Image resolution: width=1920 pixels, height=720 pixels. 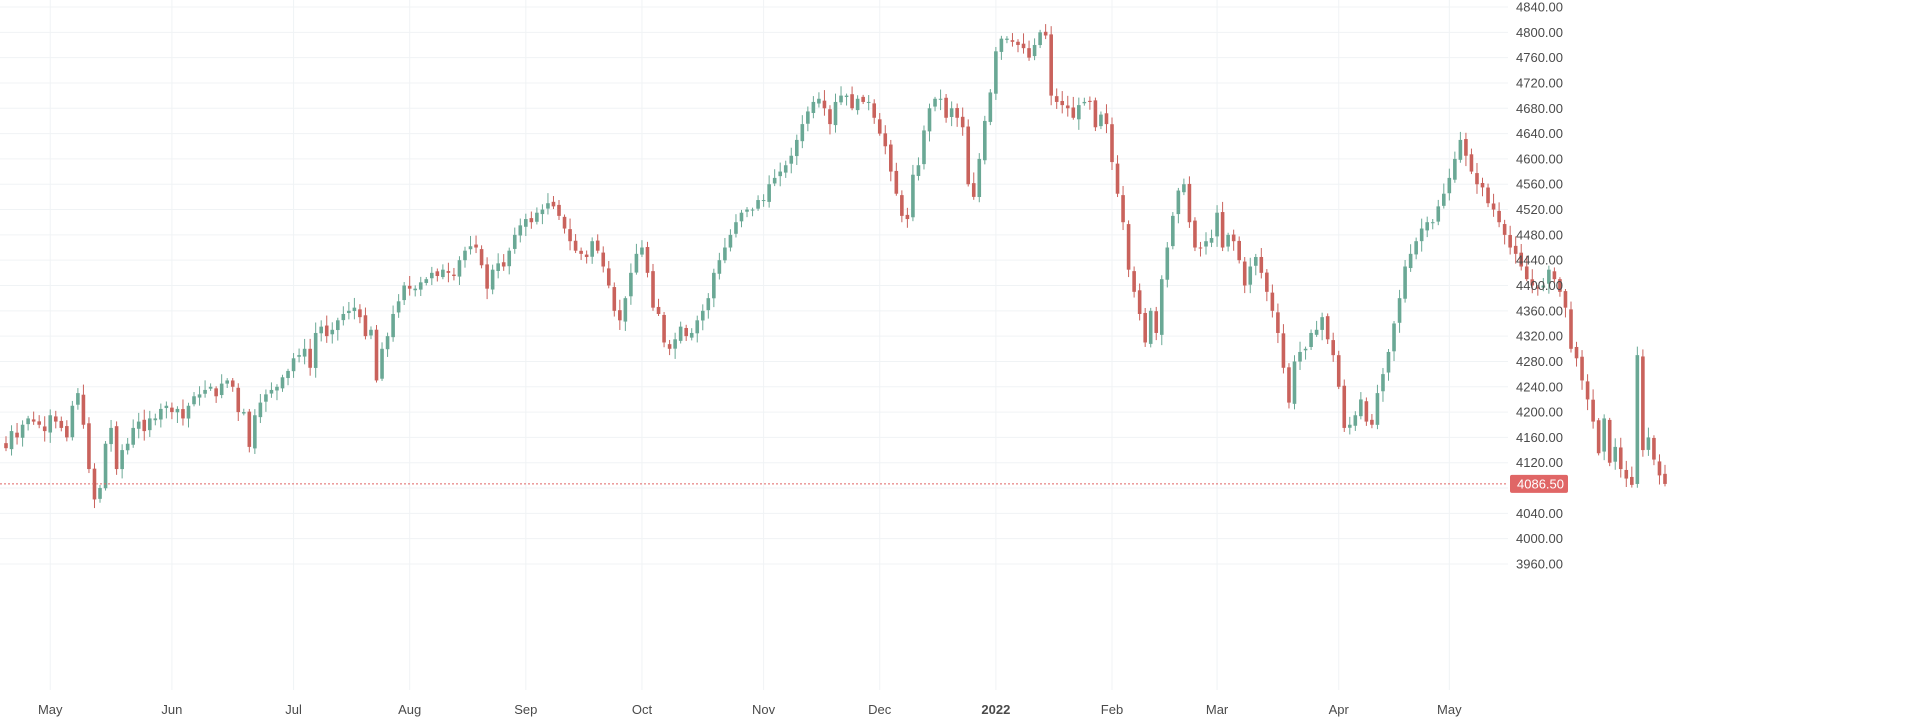 What do you see at coordinates (1449, 709) in the screenshot?
I see `x-tick-label: May` at bounding box center [1449, 709].